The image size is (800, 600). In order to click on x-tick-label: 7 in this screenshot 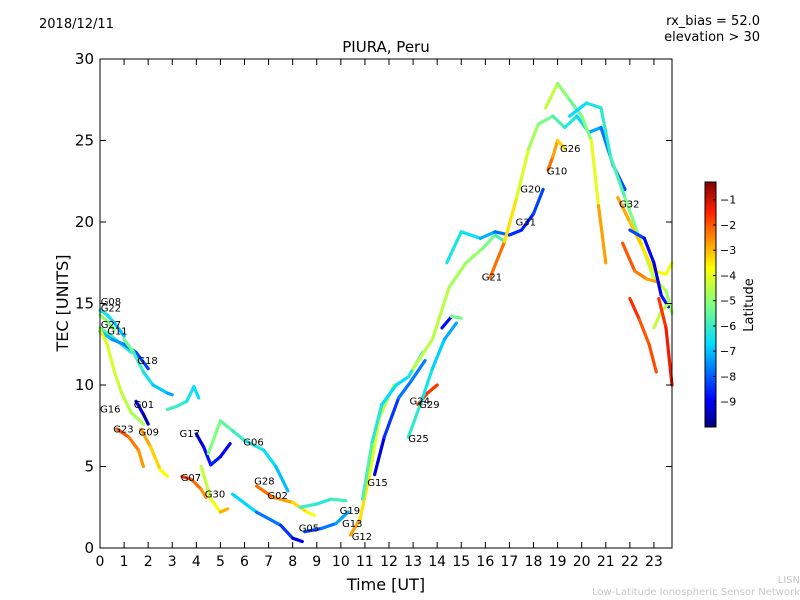, I will do `click(268, 562)`.